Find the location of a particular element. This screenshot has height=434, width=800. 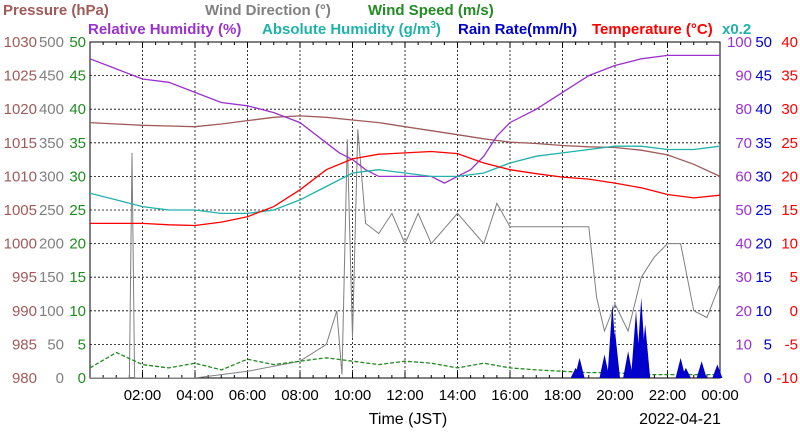

x-tick-label: 22:00 is located at coordinates (668, 395).